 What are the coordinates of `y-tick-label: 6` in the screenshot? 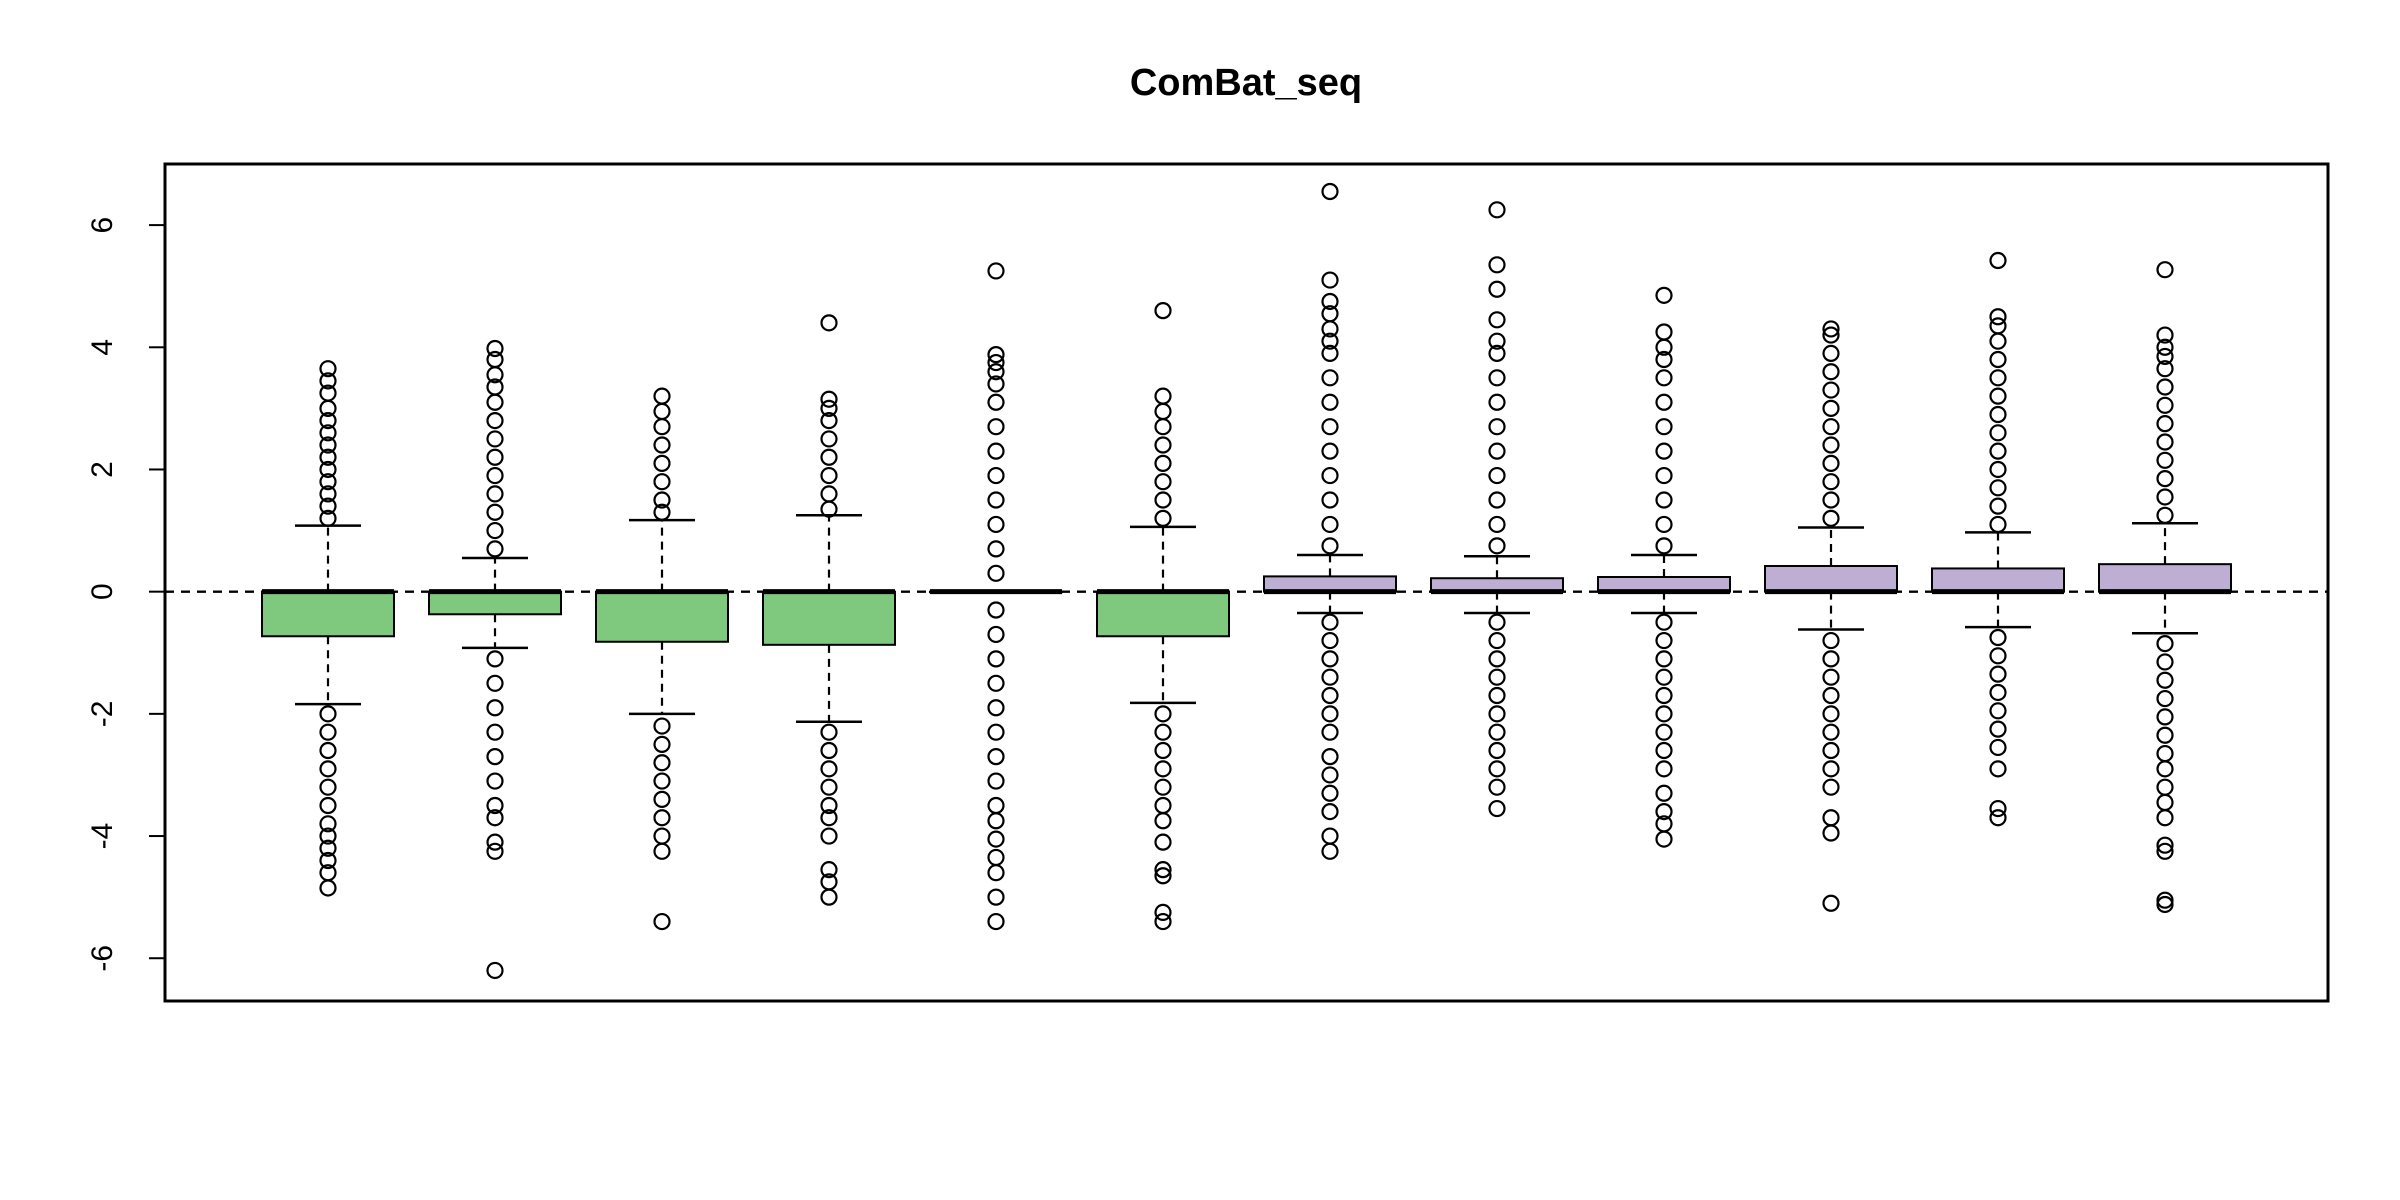 It's located at (102, 225).